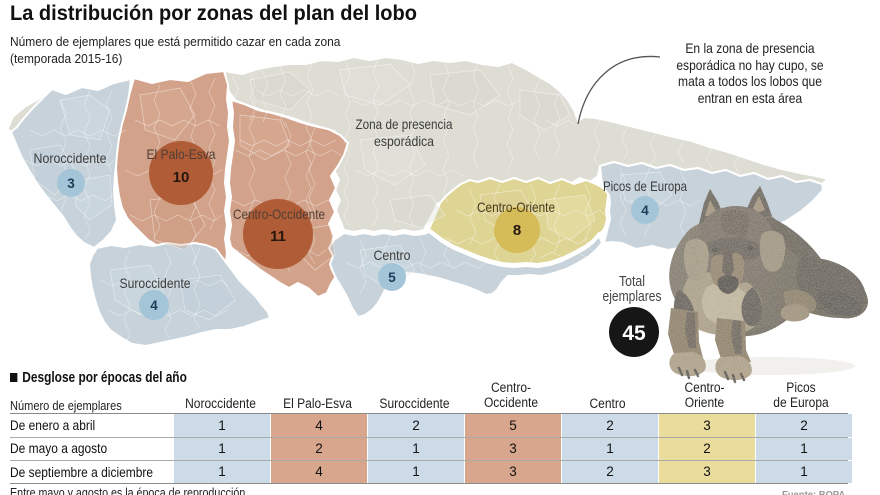 The image size is (880, 495). I want to click on svg-text: 45, so click(634, 333).